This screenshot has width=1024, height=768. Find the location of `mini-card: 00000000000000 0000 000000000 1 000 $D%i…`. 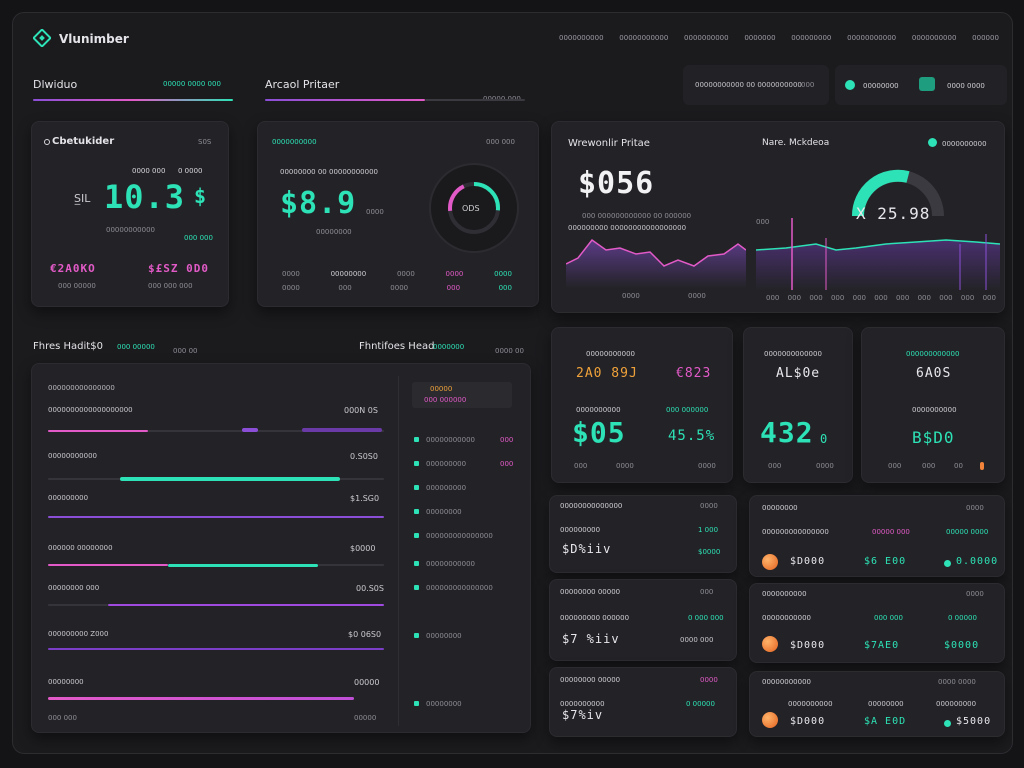

mini-card: 00000000000000 0000 000000000 1 000 $D%i… is located at coordinates (643, 534).